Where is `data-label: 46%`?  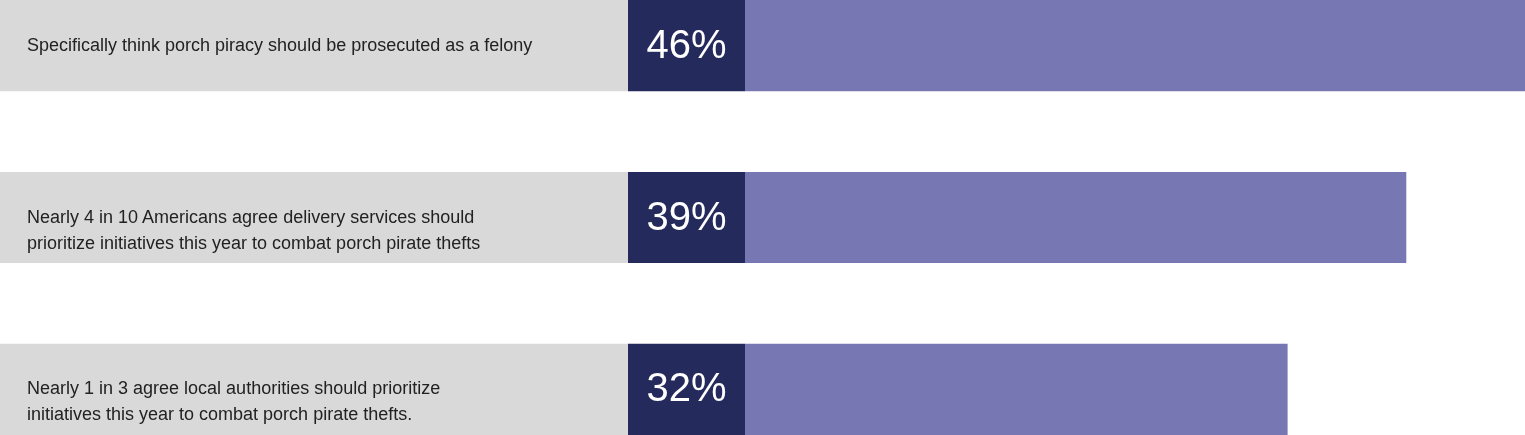
data-label: 46% is located at coordinates (686, 43).